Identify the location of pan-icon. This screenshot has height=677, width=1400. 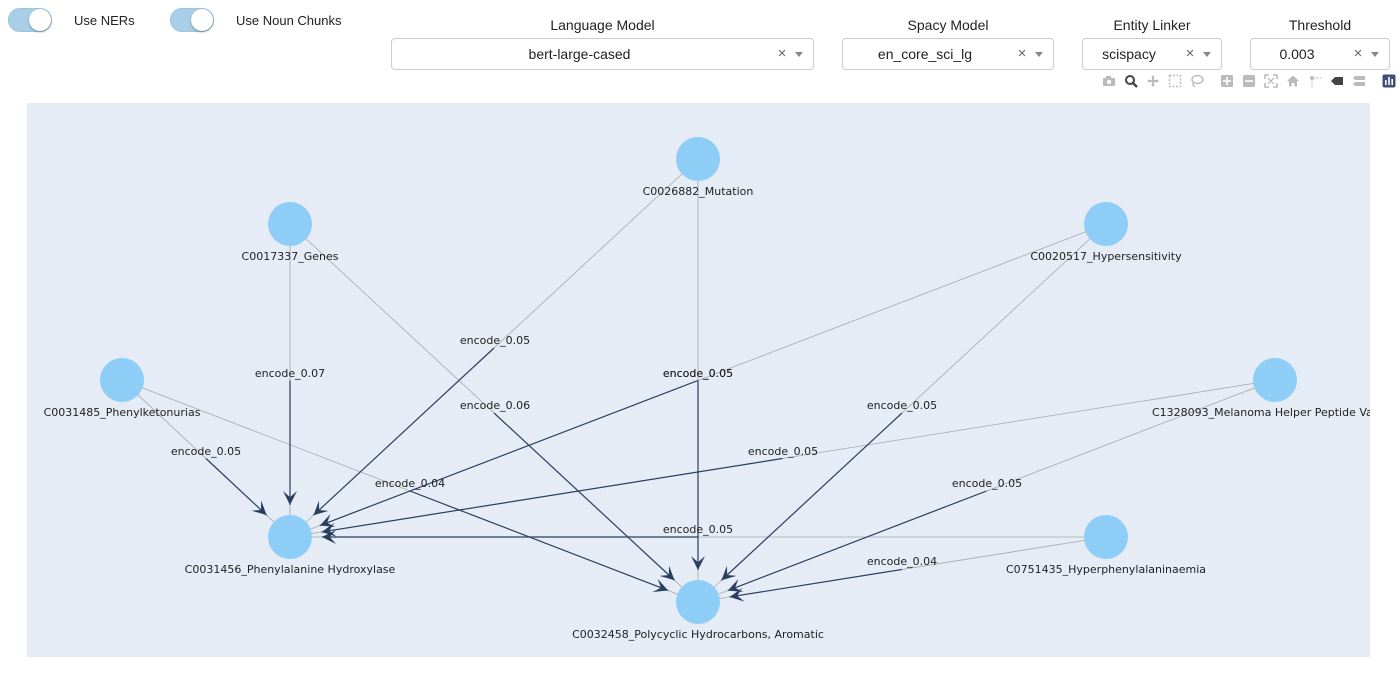
(1153, 81).